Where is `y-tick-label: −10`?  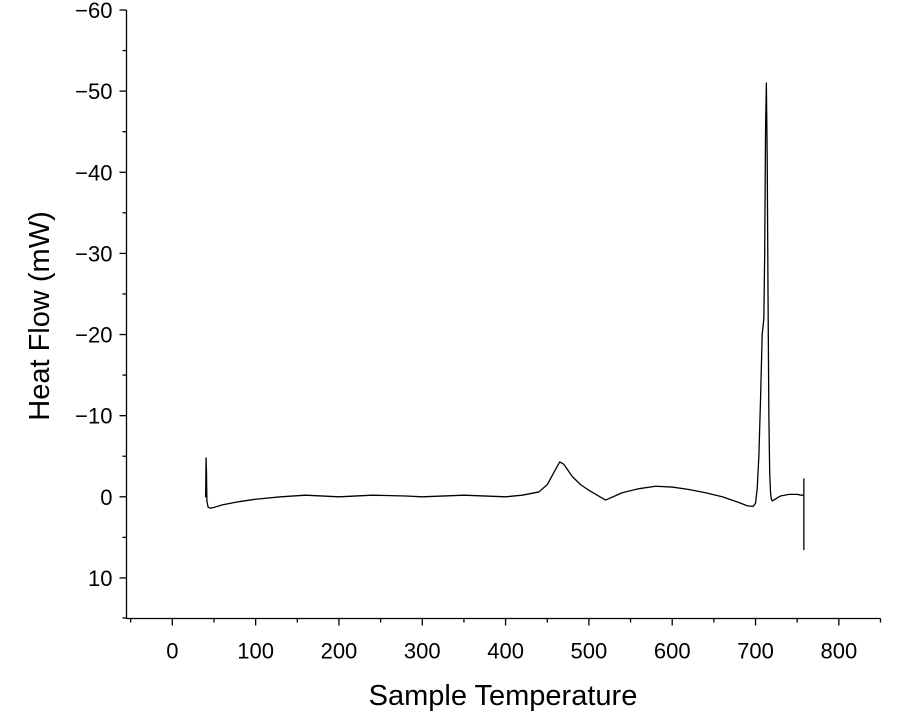 y-tick-label: −10 is located at coordinates (93, 416).